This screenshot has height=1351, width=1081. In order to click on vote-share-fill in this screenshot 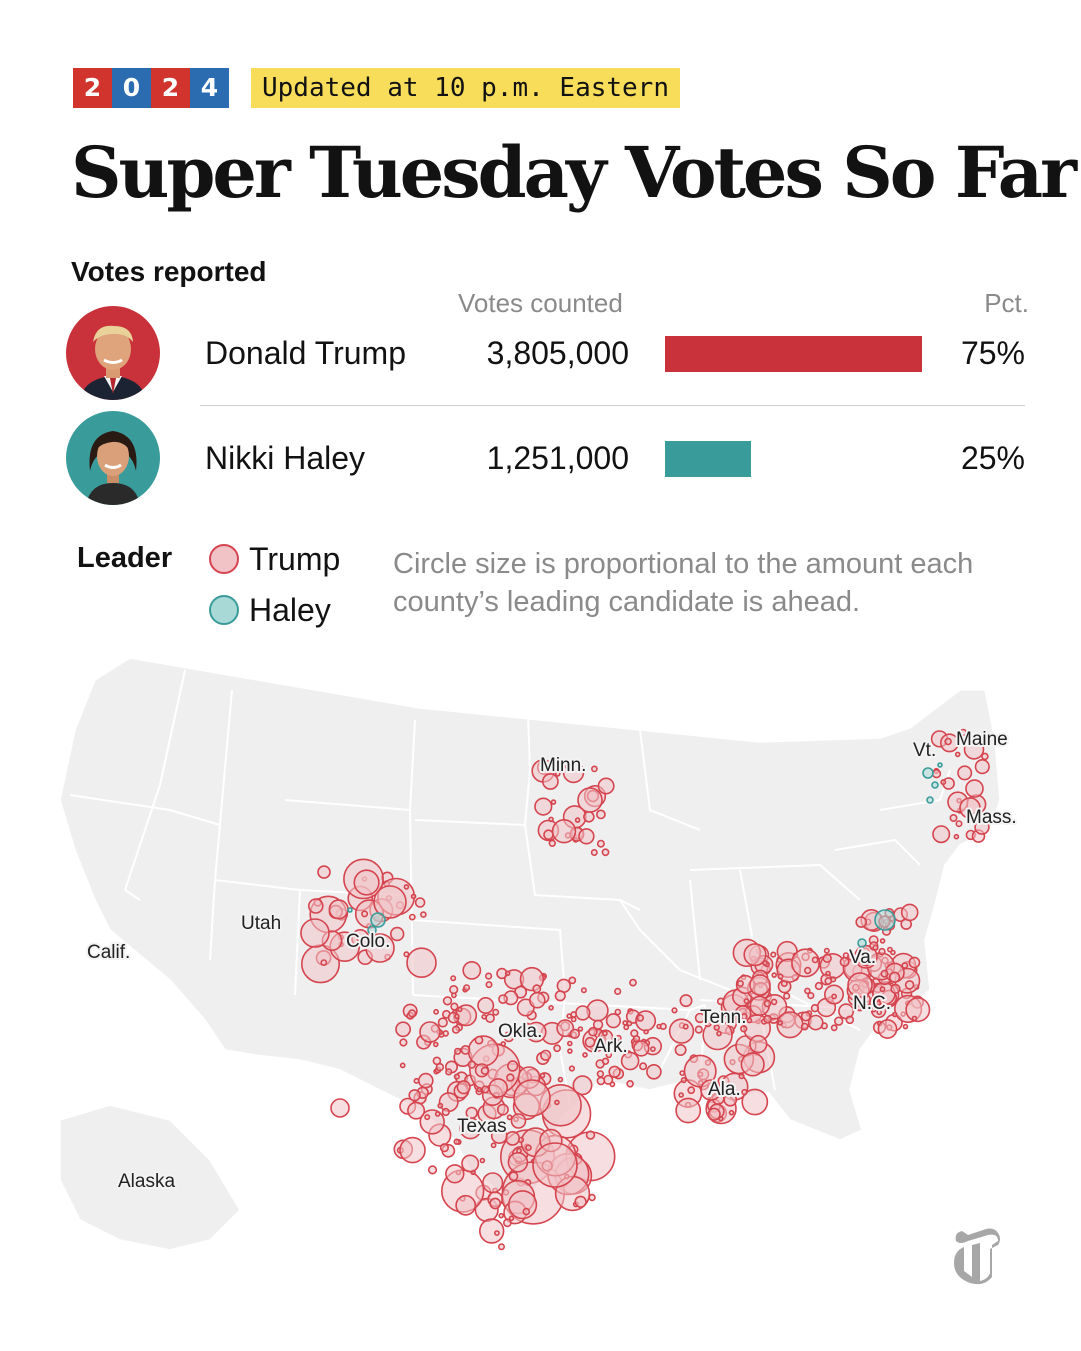, I will do `click(708, 459)`.